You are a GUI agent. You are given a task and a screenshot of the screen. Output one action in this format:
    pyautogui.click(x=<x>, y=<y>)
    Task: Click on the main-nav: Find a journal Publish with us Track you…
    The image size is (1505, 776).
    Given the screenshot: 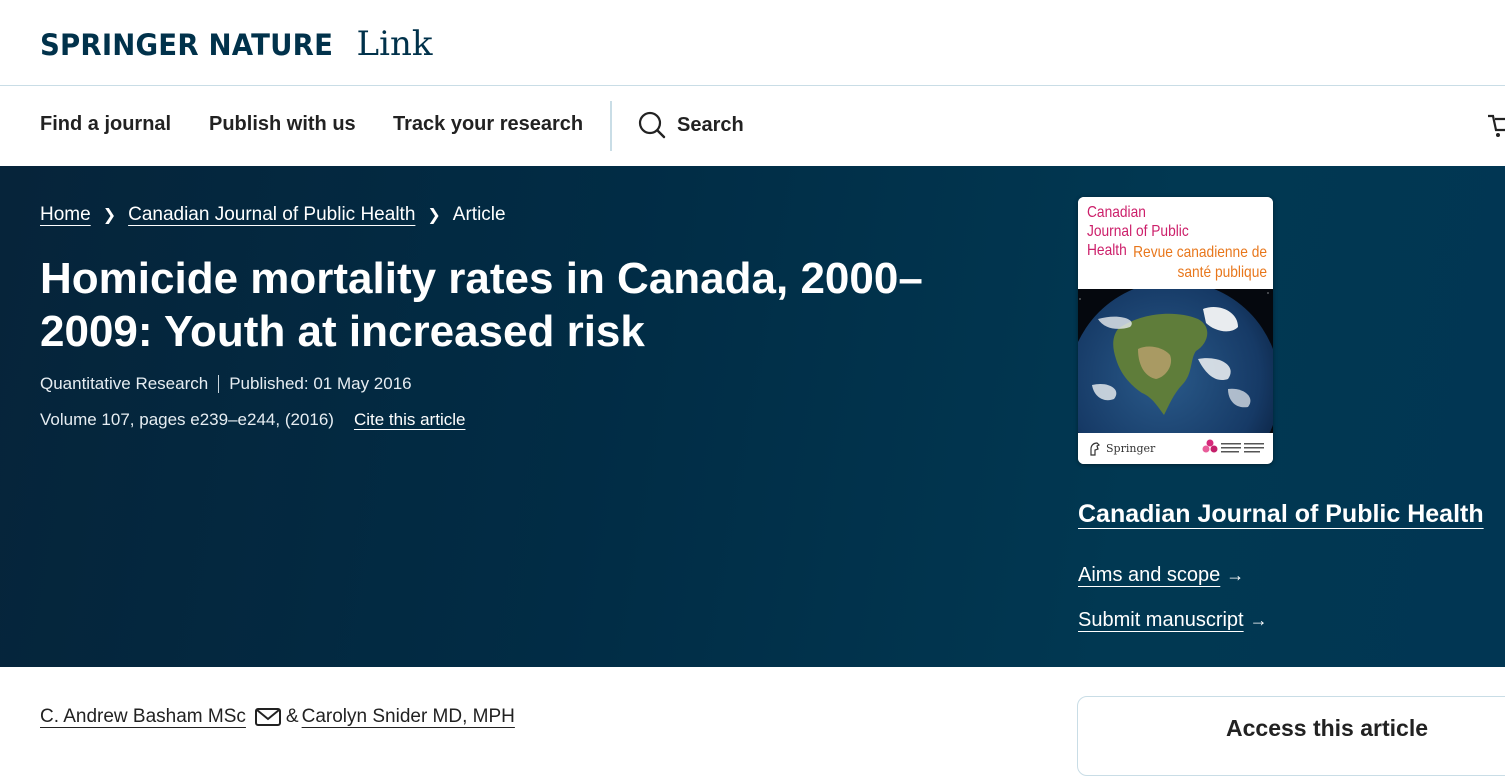 What is the action you would take?
    pyautogui.click(x=752, y=126)
    